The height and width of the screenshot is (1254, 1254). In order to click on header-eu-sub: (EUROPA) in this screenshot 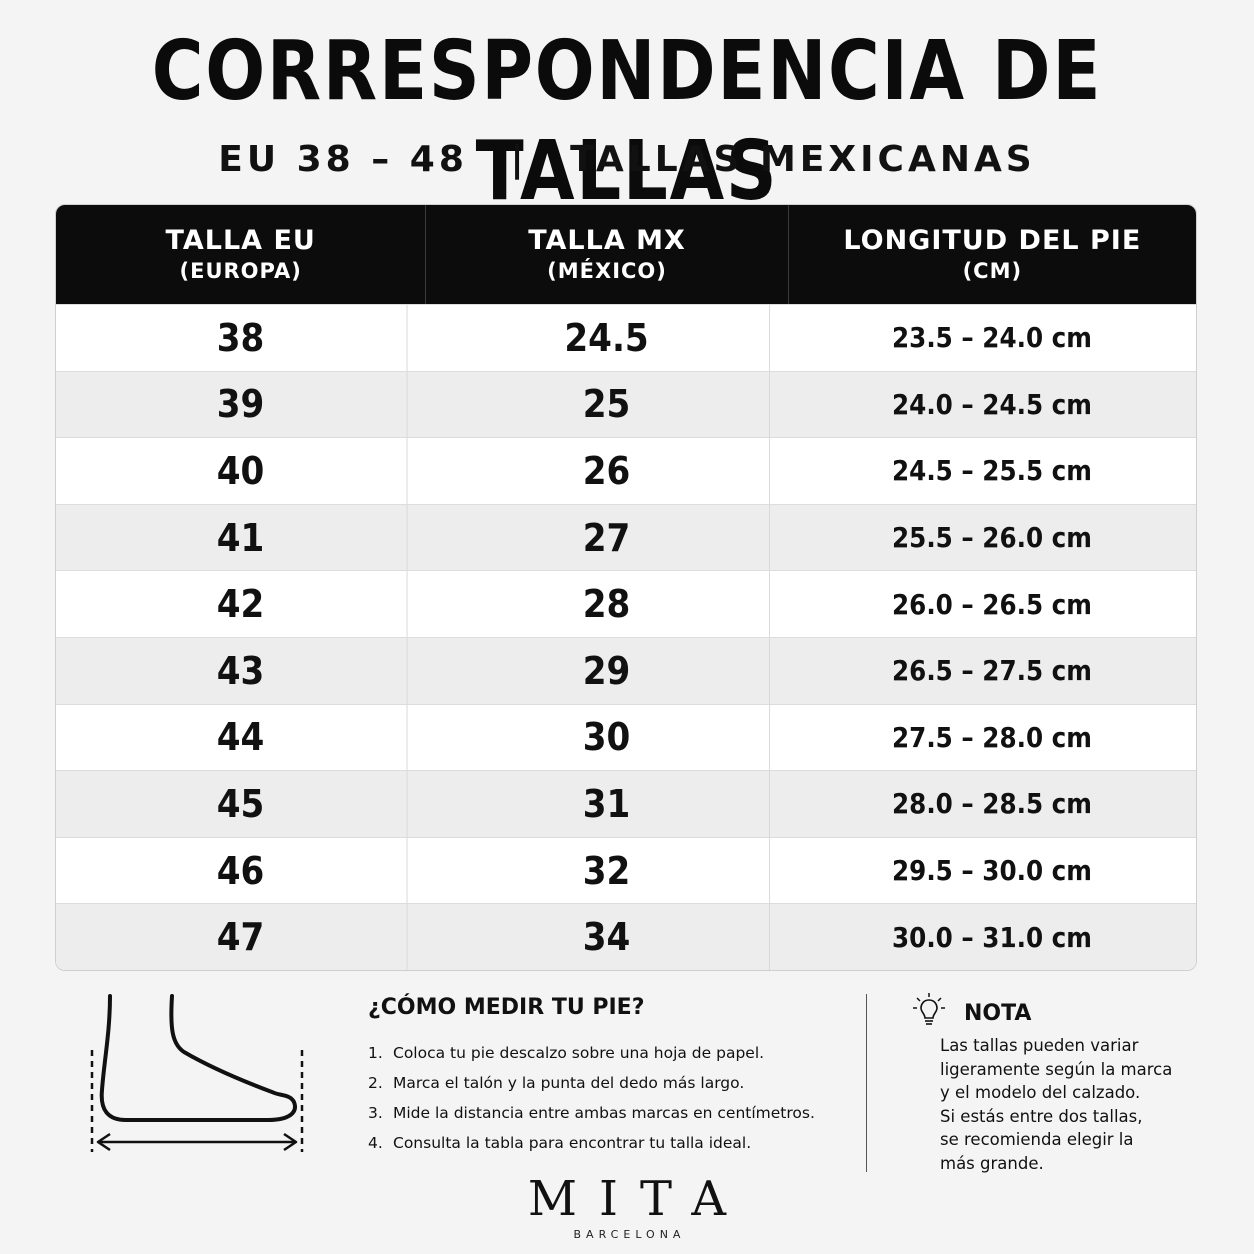, I will do `click(240, 270)`.